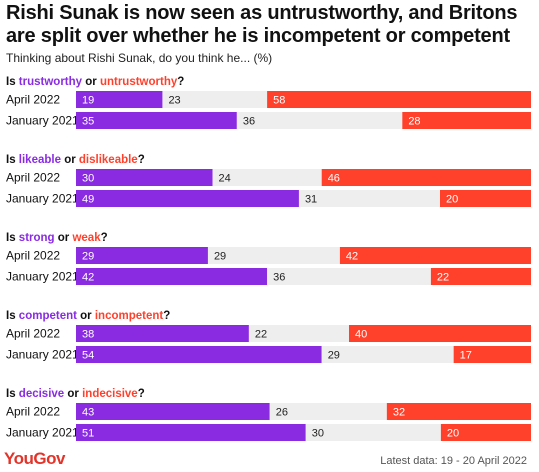 The image size is (539, 472). What do you see at coordinates (352, 257) in the screenshot?
I see `data-label-negative: 42` at bounding box center [352, 257].